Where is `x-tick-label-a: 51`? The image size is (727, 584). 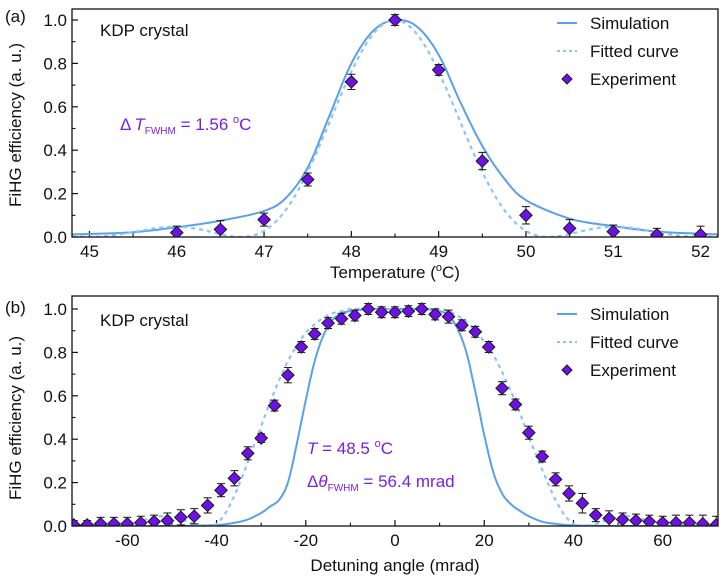 x-tick-label-a: 51 is located at coordinates (613, 251).